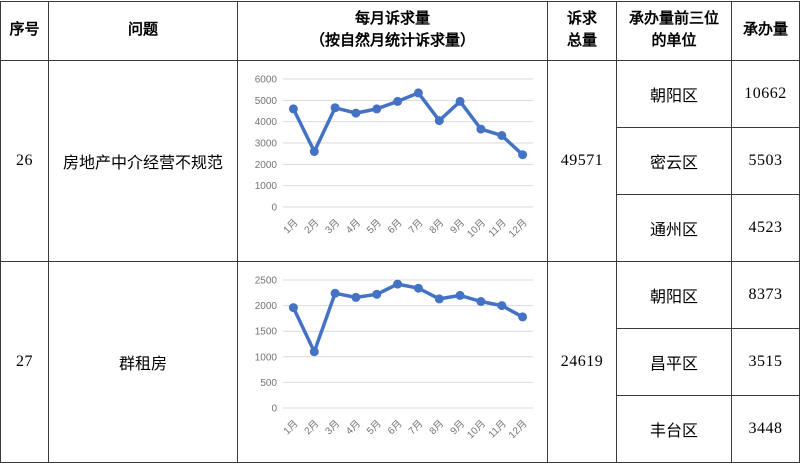  I want to click on problem-cell-26: 房地产中介经营不规范, so click(143, 161).